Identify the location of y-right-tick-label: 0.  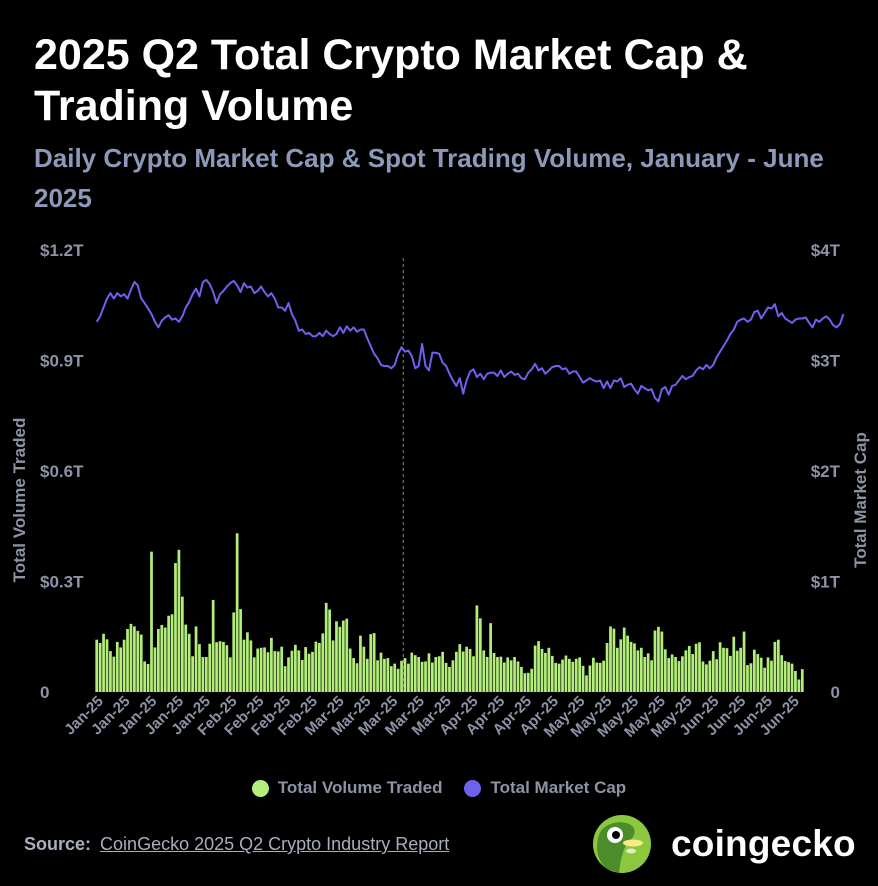
(835, 692).